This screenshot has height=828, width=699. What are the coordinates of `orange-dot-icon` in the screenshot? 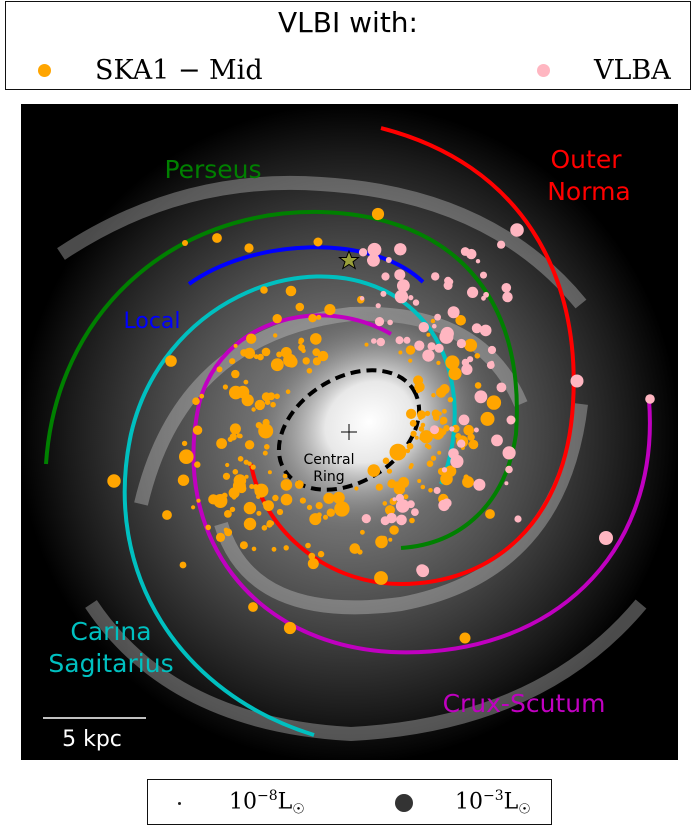 It's located at (44, 70).